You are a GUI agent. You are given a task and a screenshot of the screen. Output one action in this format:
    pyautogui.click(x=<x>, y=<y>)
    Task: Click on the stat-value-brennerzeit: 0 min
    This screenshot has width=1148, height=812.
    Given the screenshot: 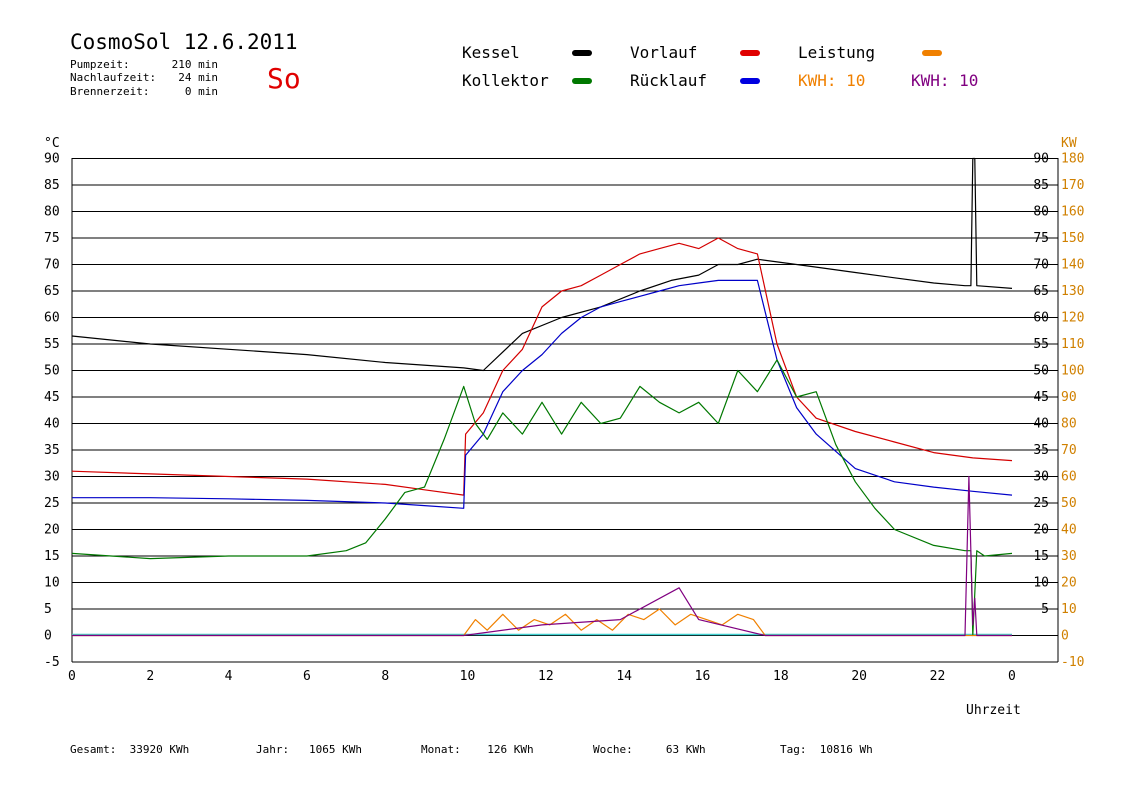 What is the action you would take?
    pyautogui.click(x=201, y=91)
    